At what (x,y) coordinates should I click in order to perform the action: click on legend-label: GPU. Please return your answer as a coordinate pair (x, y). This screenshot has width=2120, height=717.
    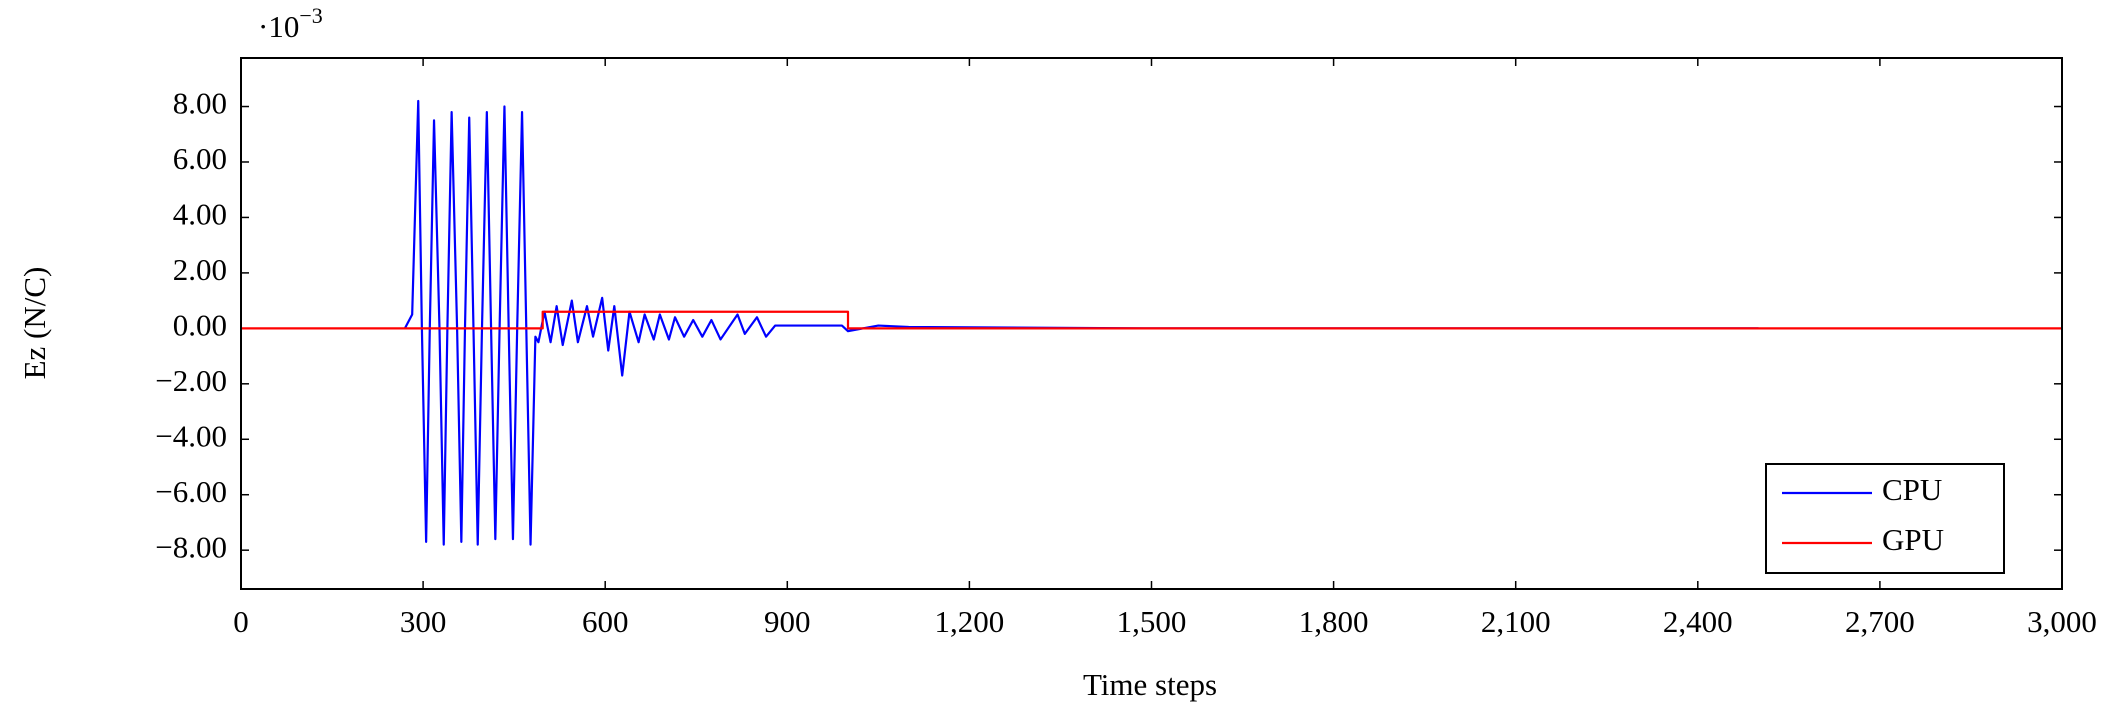
    Looking at the image, I should click on (1913, 539).